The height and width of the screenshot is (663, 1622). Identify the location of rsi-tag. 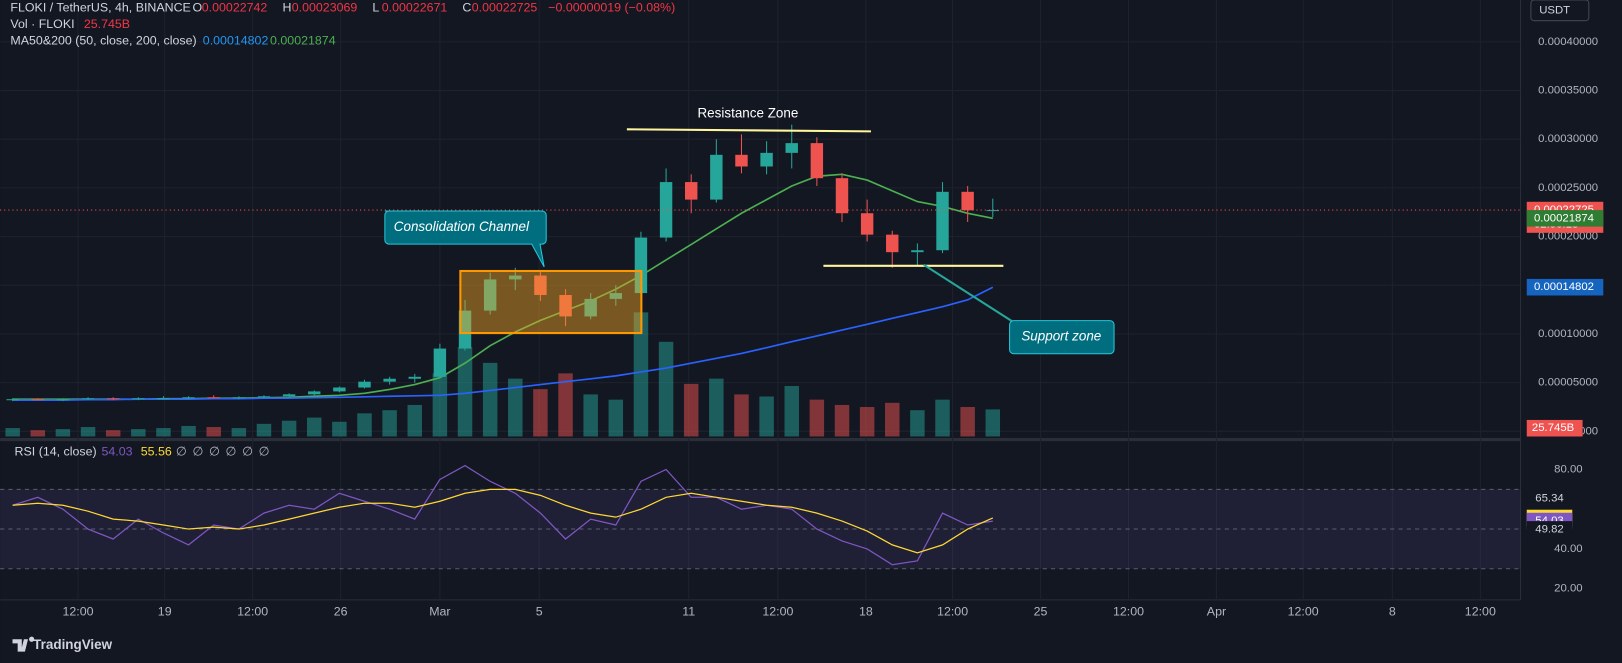
(1549, 498).